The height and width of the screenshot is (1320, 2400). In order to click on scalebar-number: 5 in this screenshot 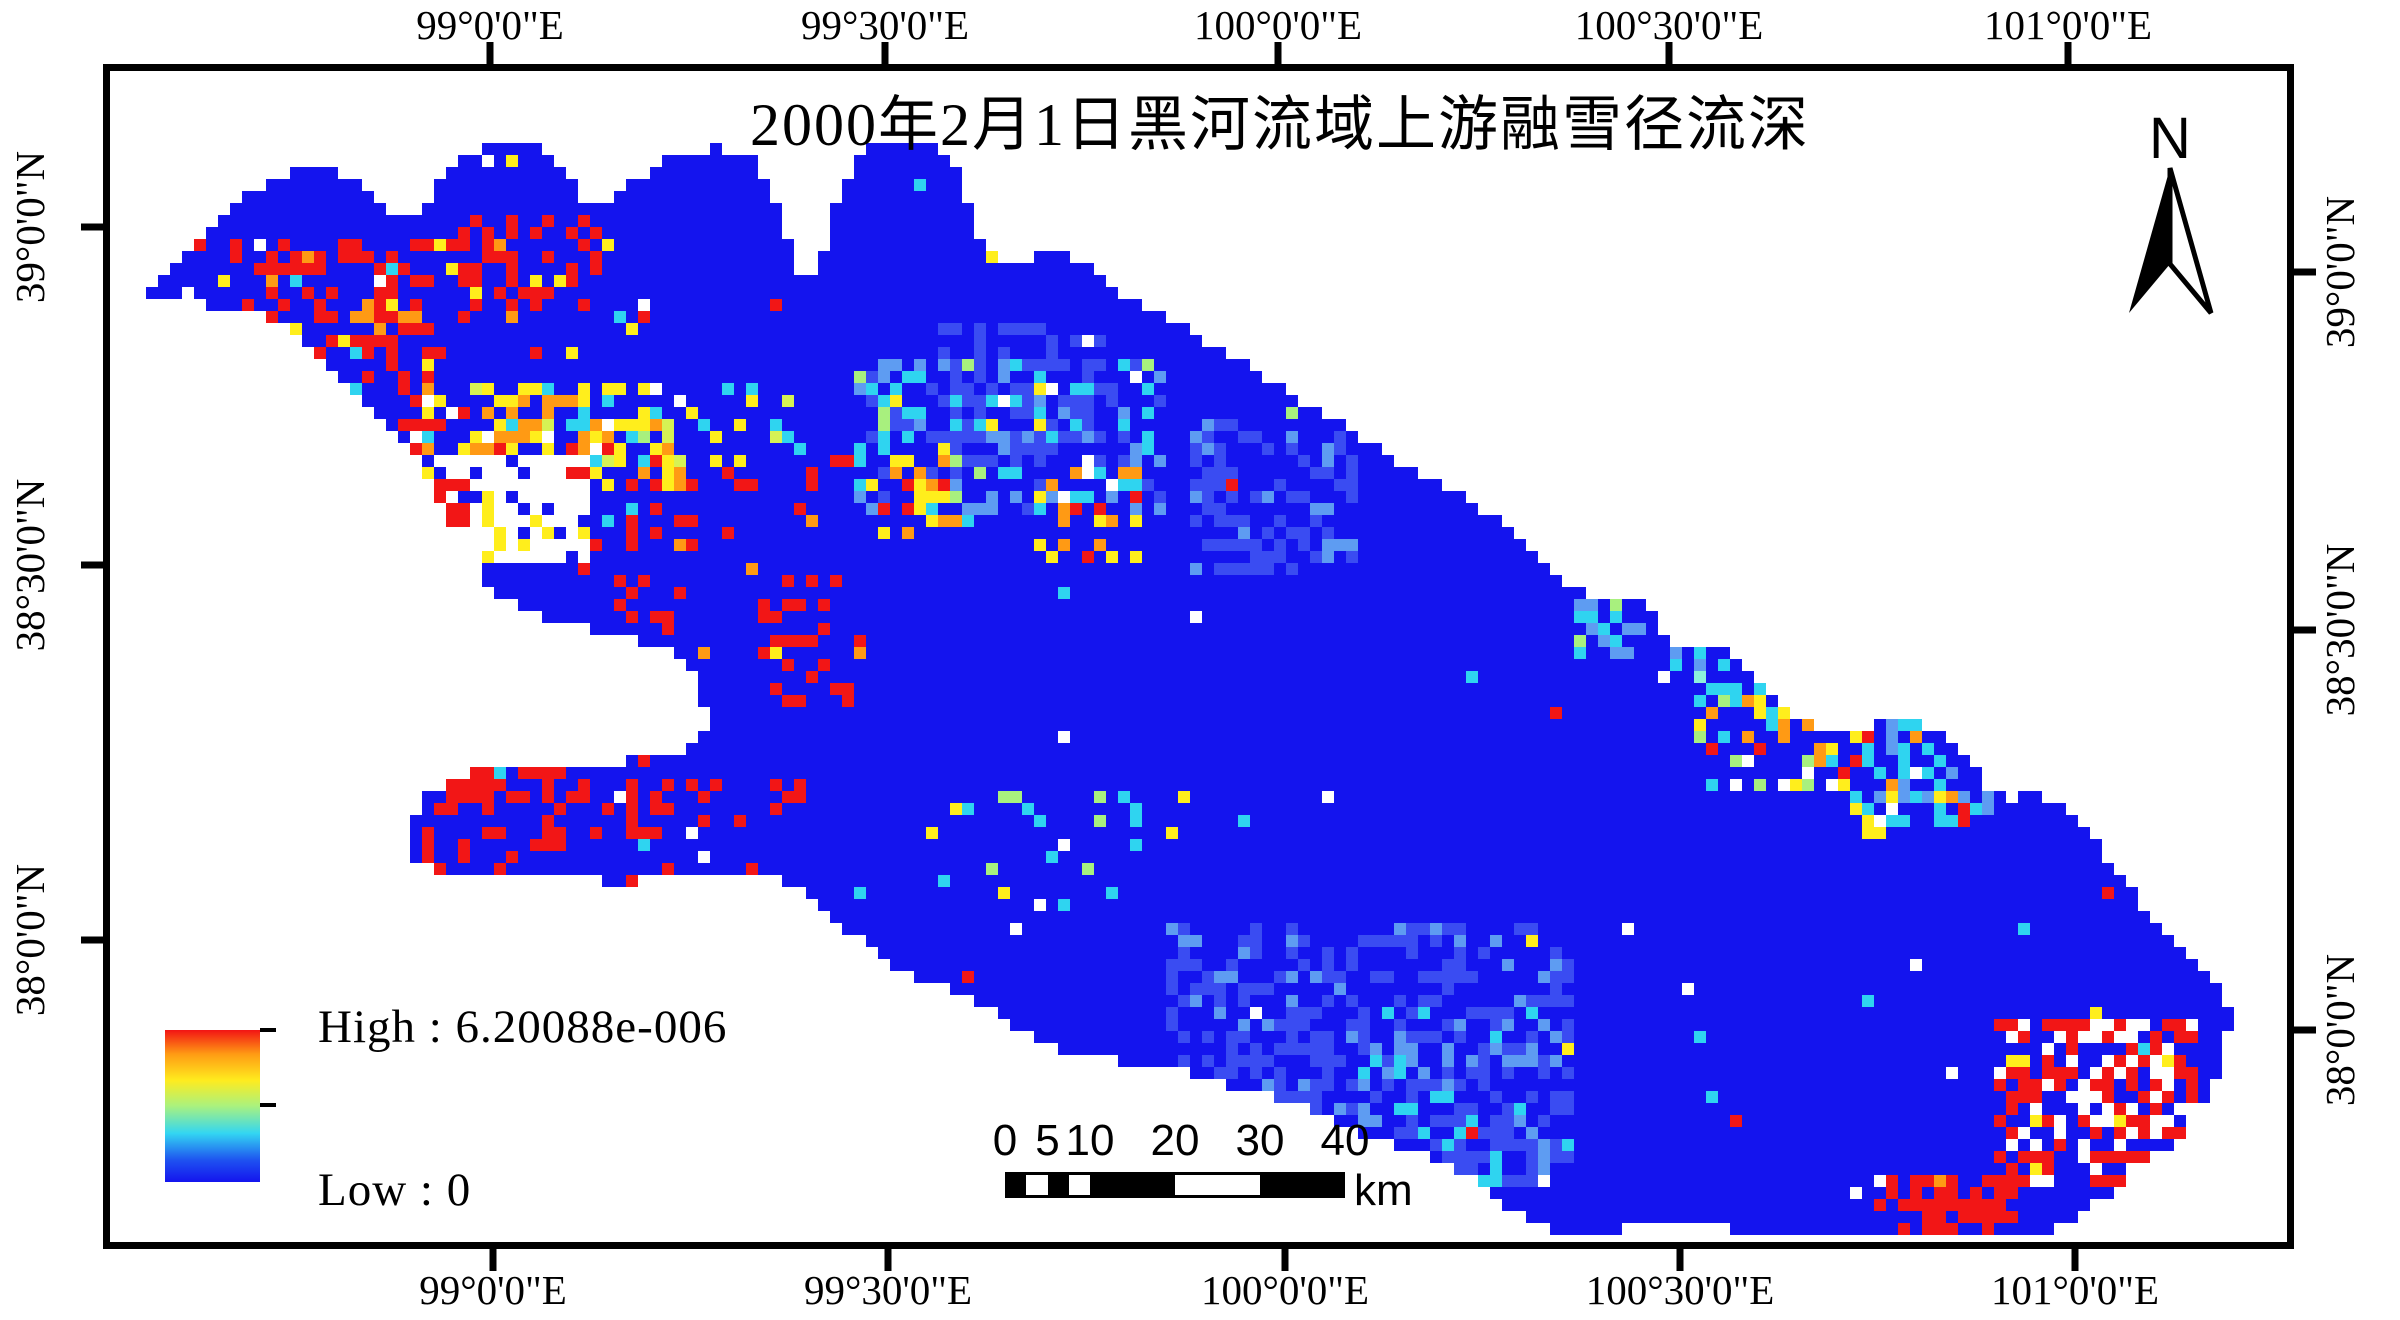, I will do `click(1047, 1140)`.